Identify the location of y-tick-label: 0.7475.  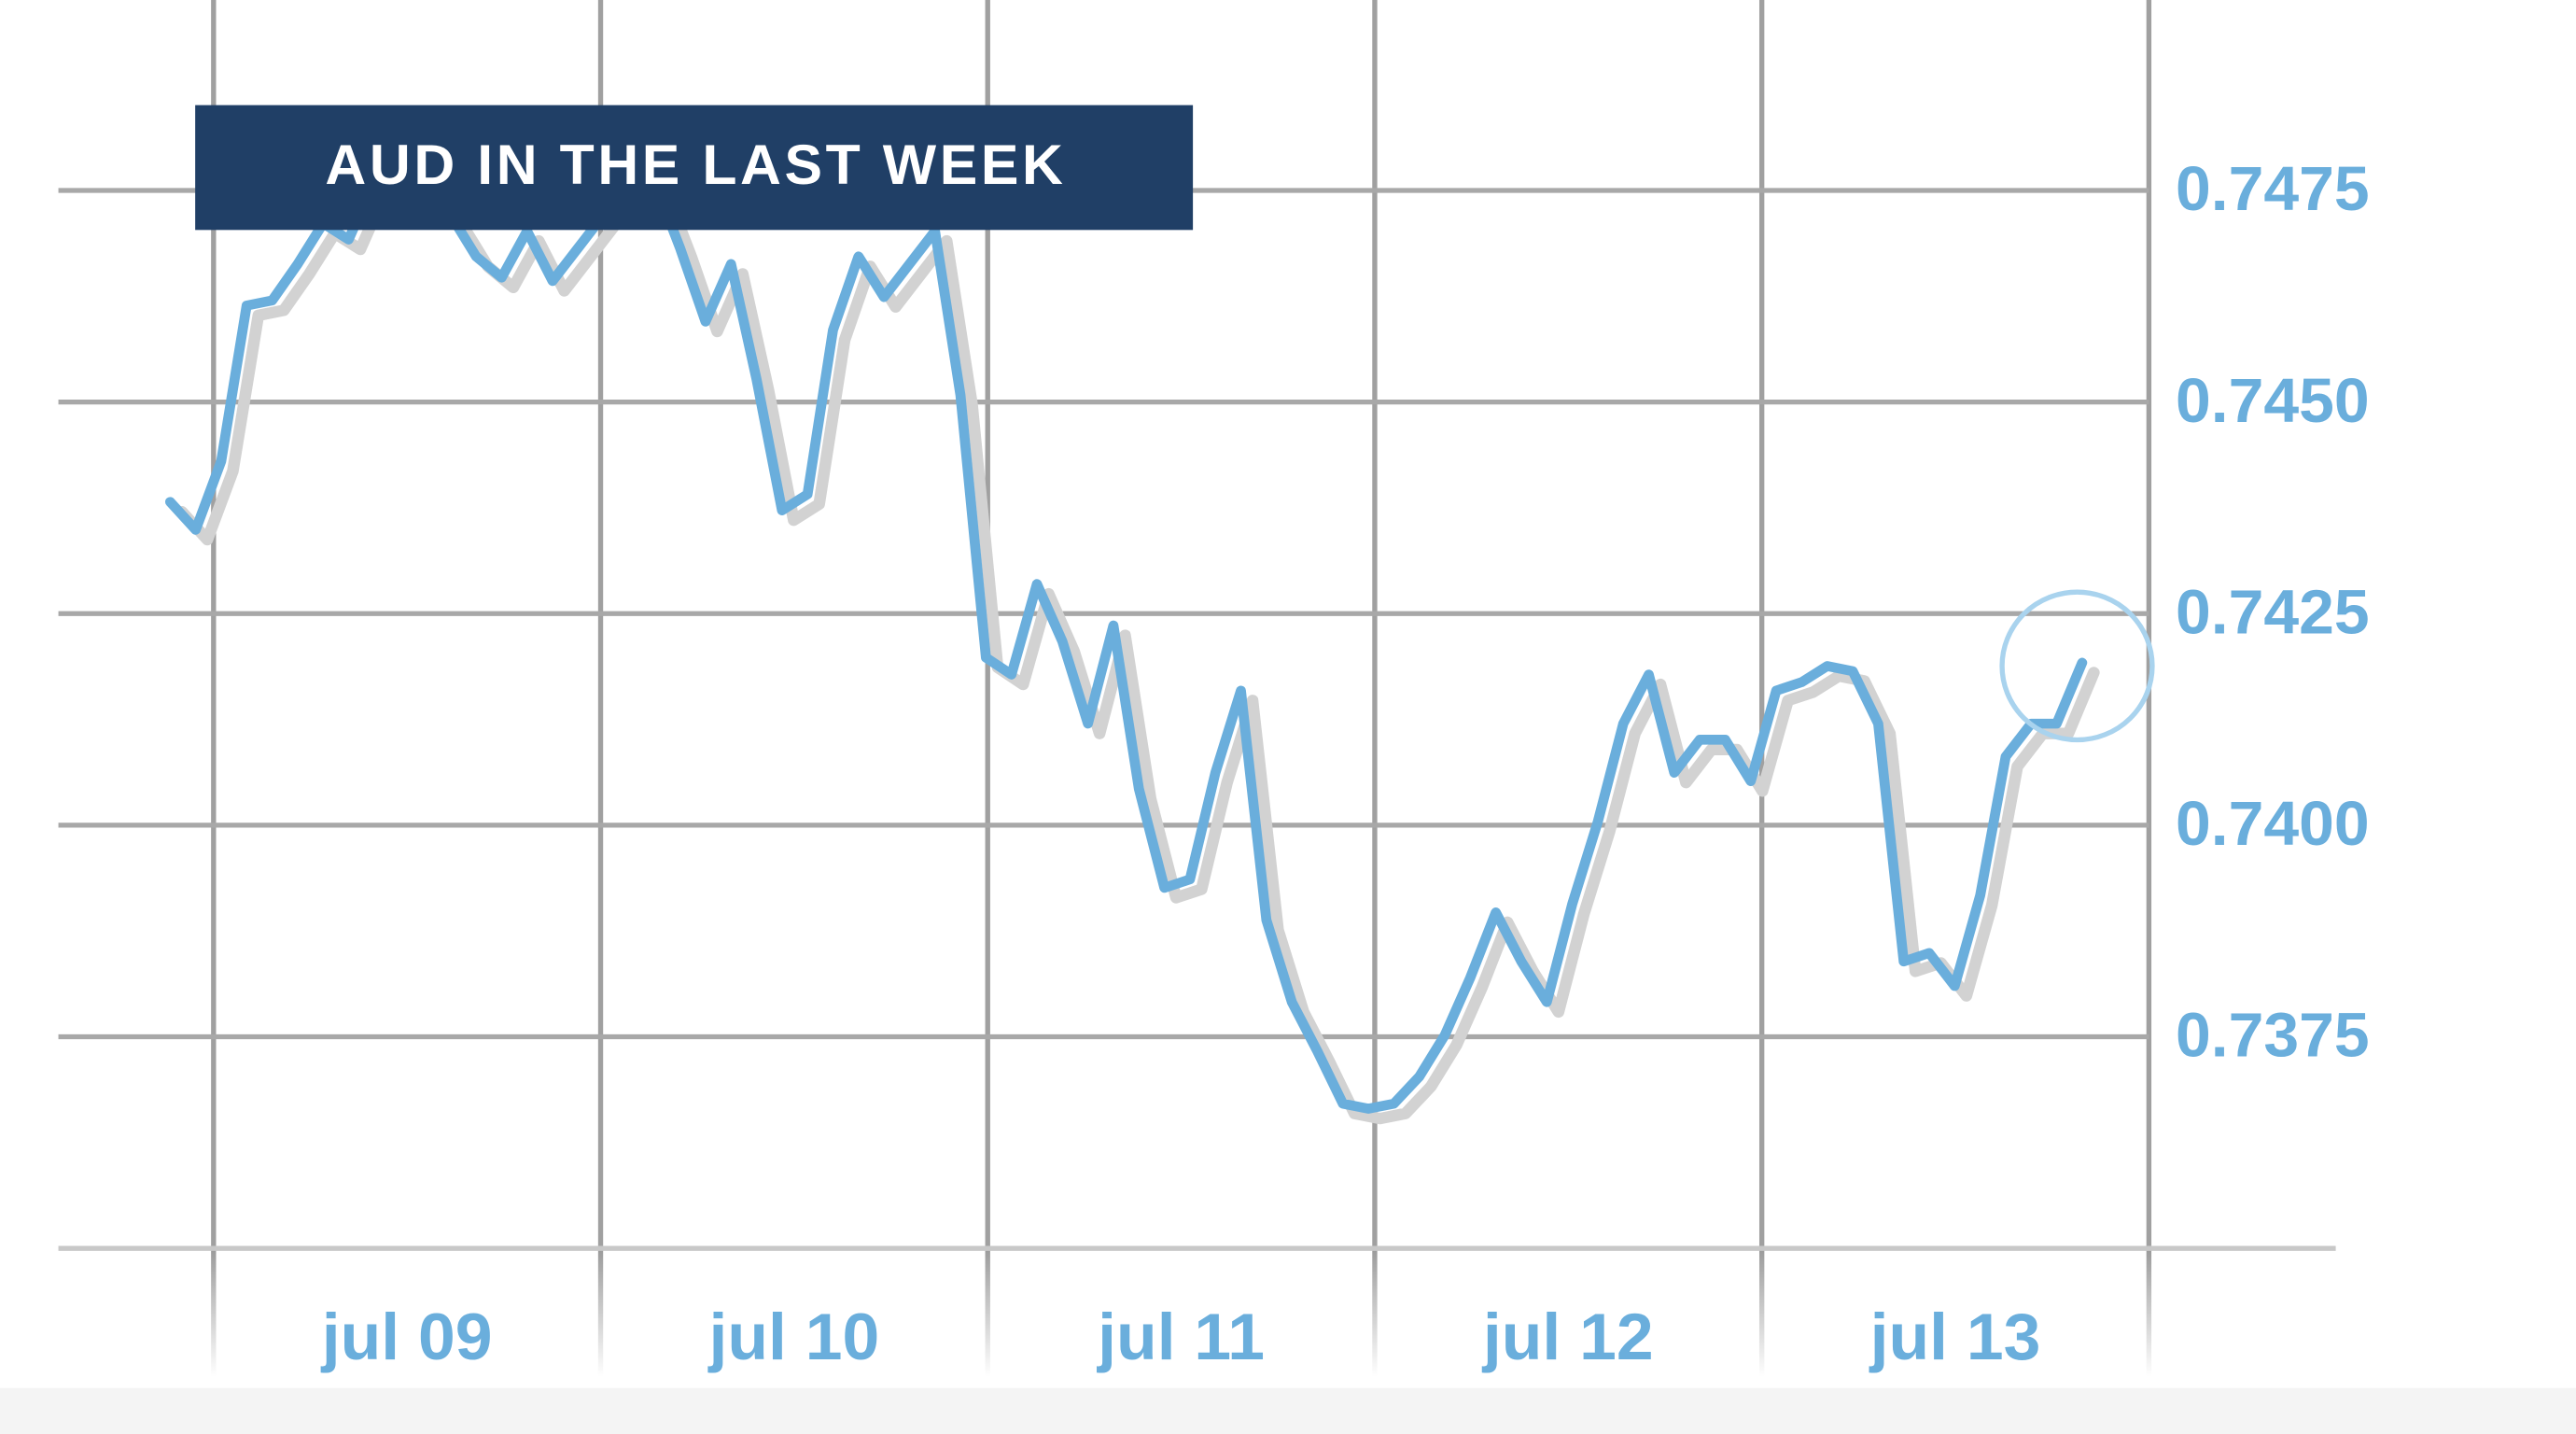
(2273, 189).